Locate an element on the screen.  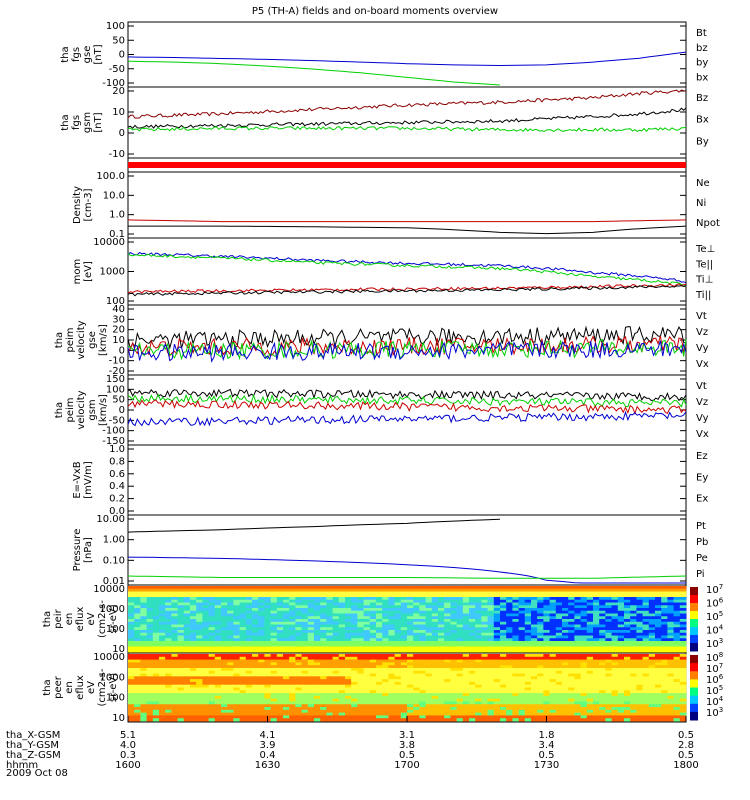
series-line-By is located at coordinates (407, 129).